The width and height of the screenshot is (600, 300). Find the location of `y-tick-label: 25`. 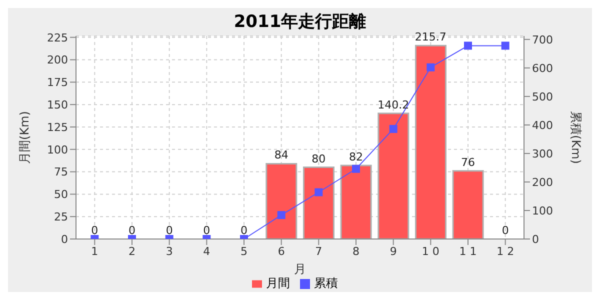

y-tick-label: 25 is located at coordinates (61, 217).